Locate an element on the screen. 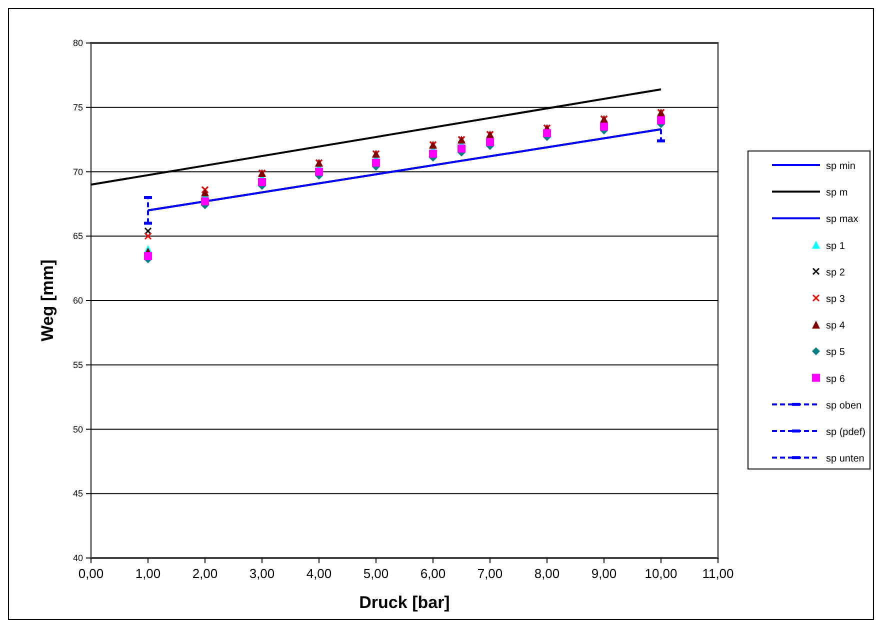  legend-label: sp max is located at coordinates (842, 220).